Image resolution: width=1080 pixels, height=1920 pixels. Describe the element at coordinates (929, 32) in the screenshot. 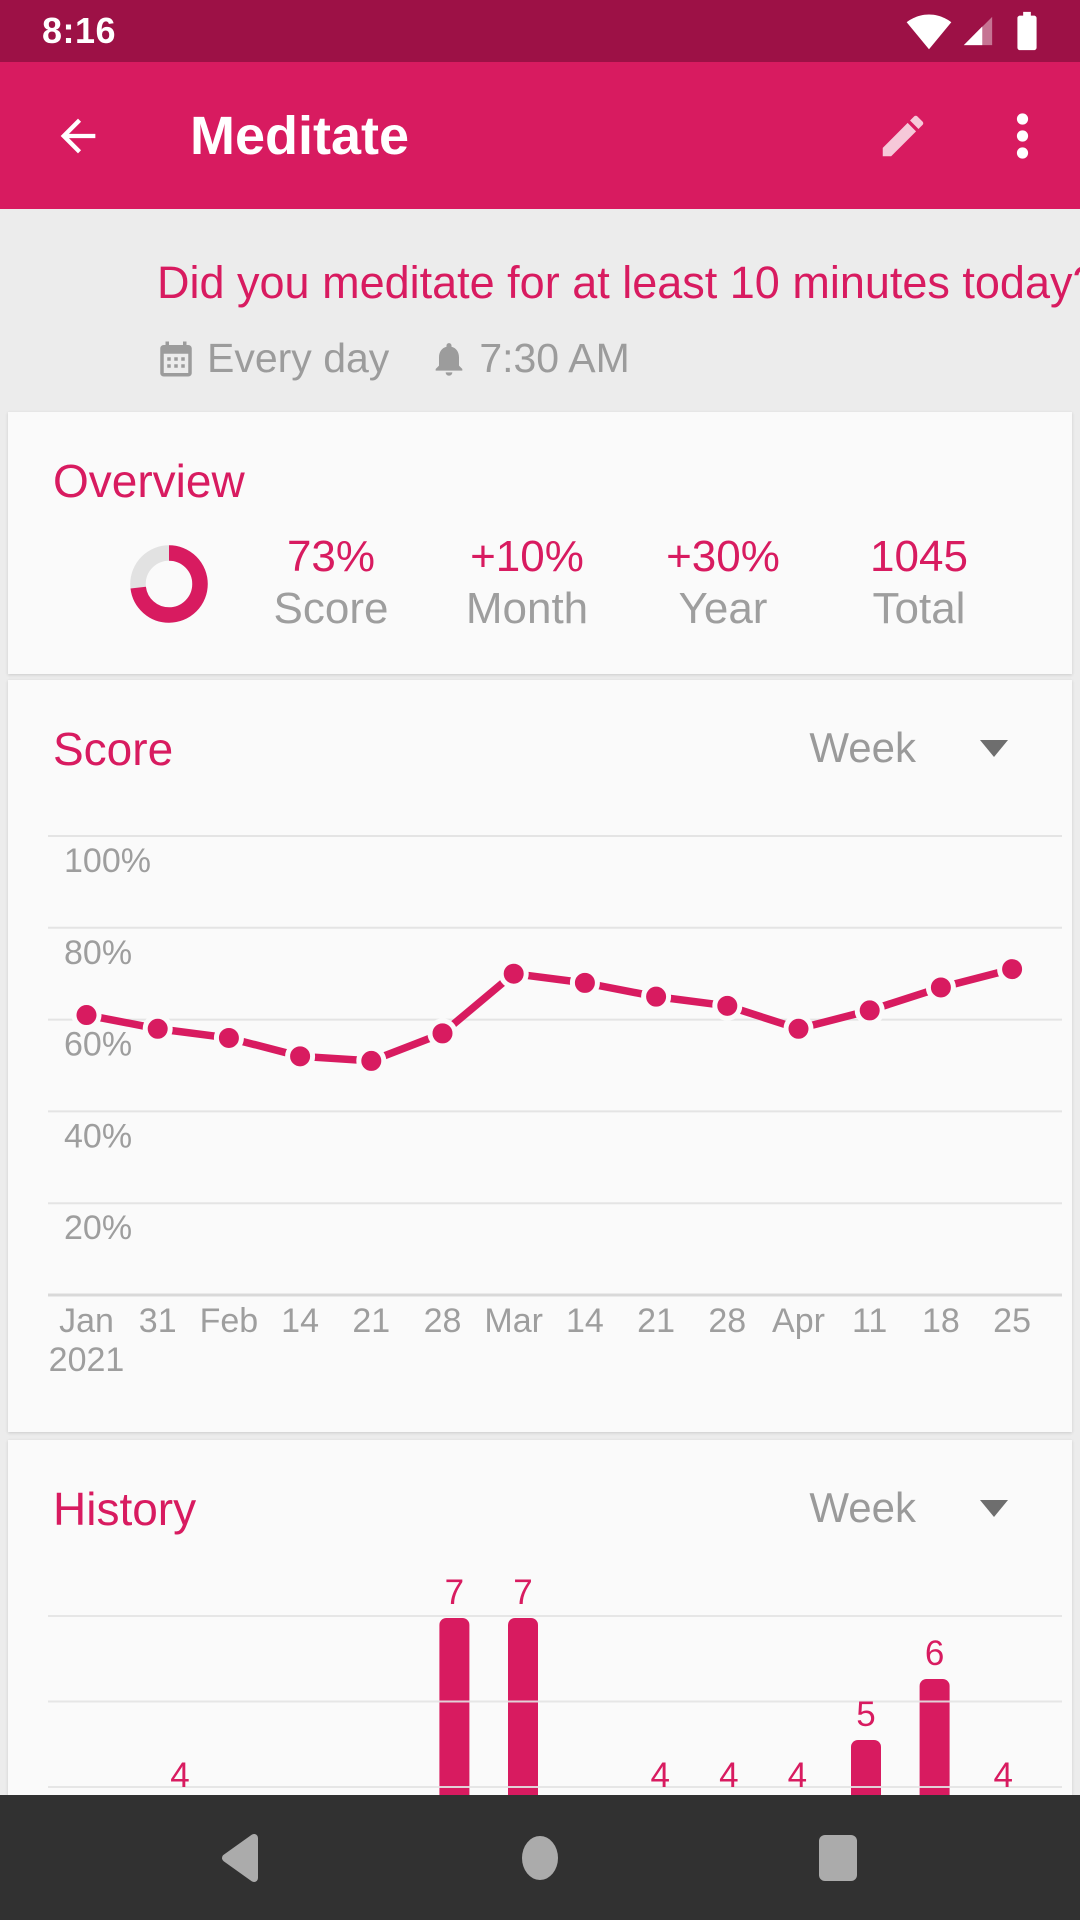

I see `wifi-icon` at that location.